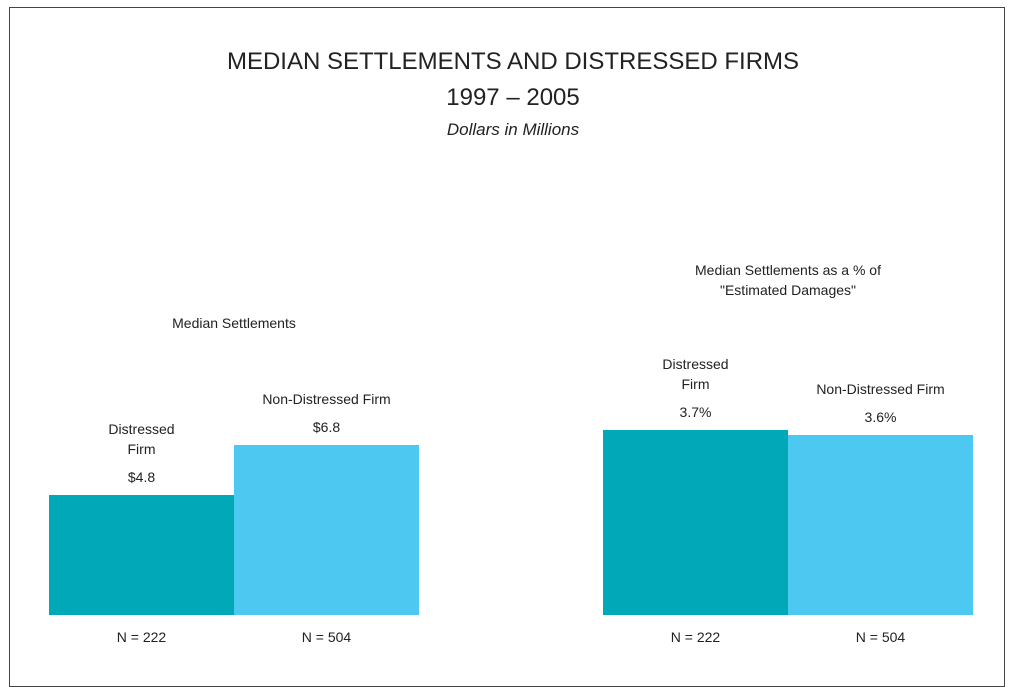  What do you see at coordinates (880, 417) in the screenshot?
I see `value-label: 3.6%` at bounding box center [880, 417].